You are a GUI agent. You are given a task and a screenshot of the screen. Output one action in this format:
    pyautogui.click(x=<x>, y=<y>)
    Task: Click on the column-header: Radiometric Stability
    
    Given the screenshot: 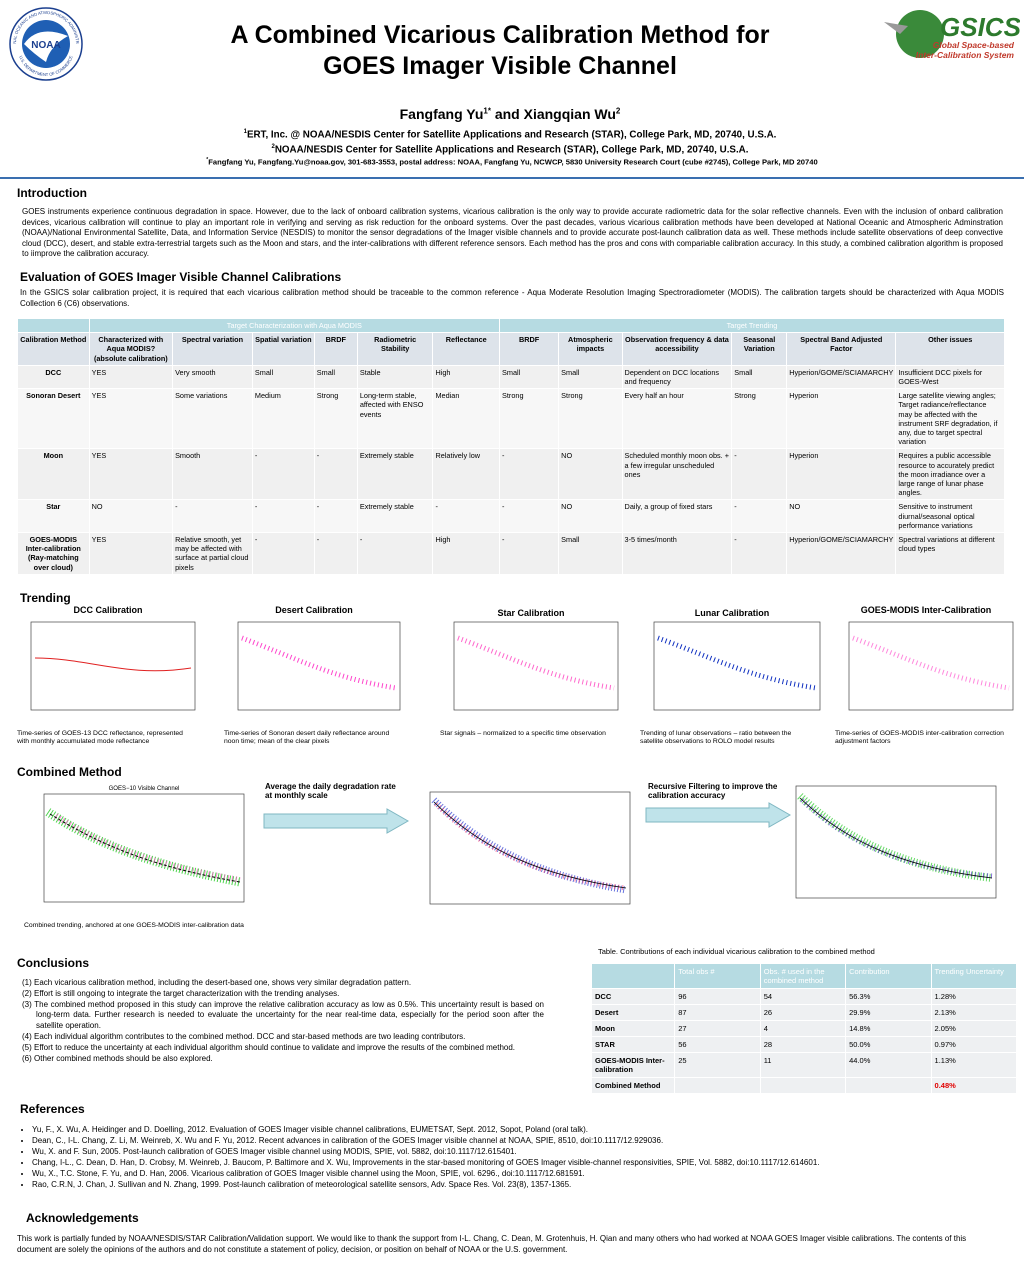 What is the action you would take?
    pyautogui.click(x=395, y=349)
    